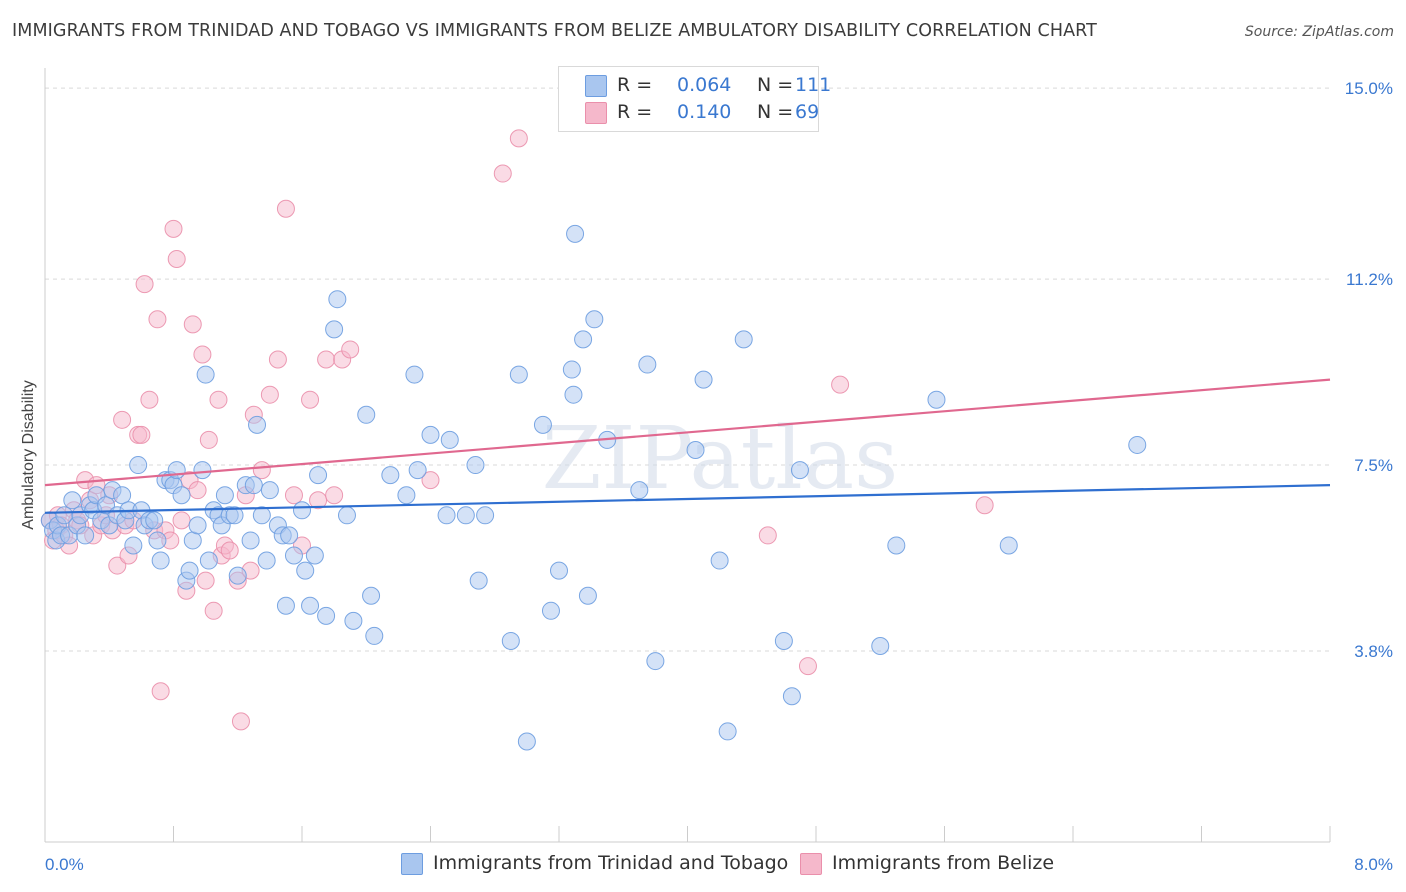 The width and height of the screenshot is (1406, 892). What do you see at coordinates (611, 863) in the screenshot?
I see `bottom-legend-label: Immigrants from Trinidad and Tobago` at bounding box center [611, 863].